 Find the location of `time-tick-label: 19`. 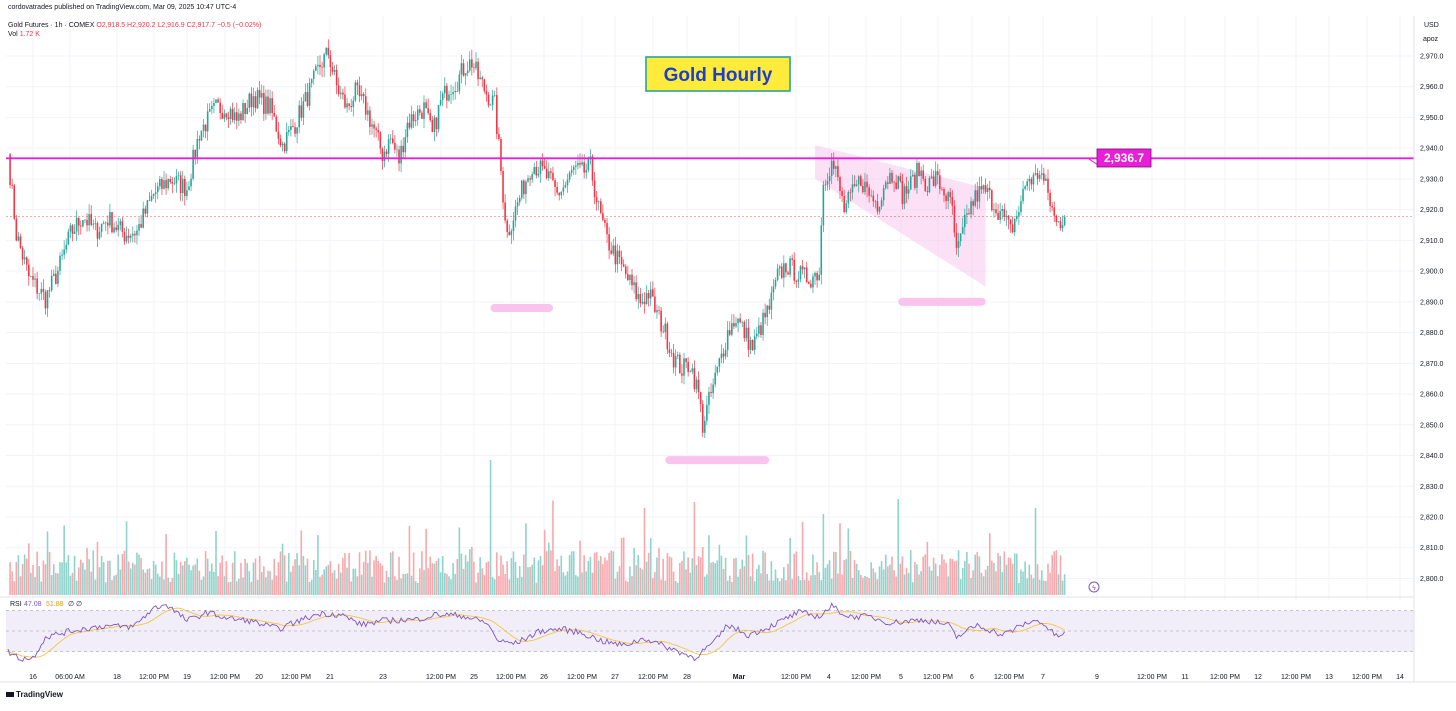

time-tick-label: 19 is located at coordinates (187, 677).